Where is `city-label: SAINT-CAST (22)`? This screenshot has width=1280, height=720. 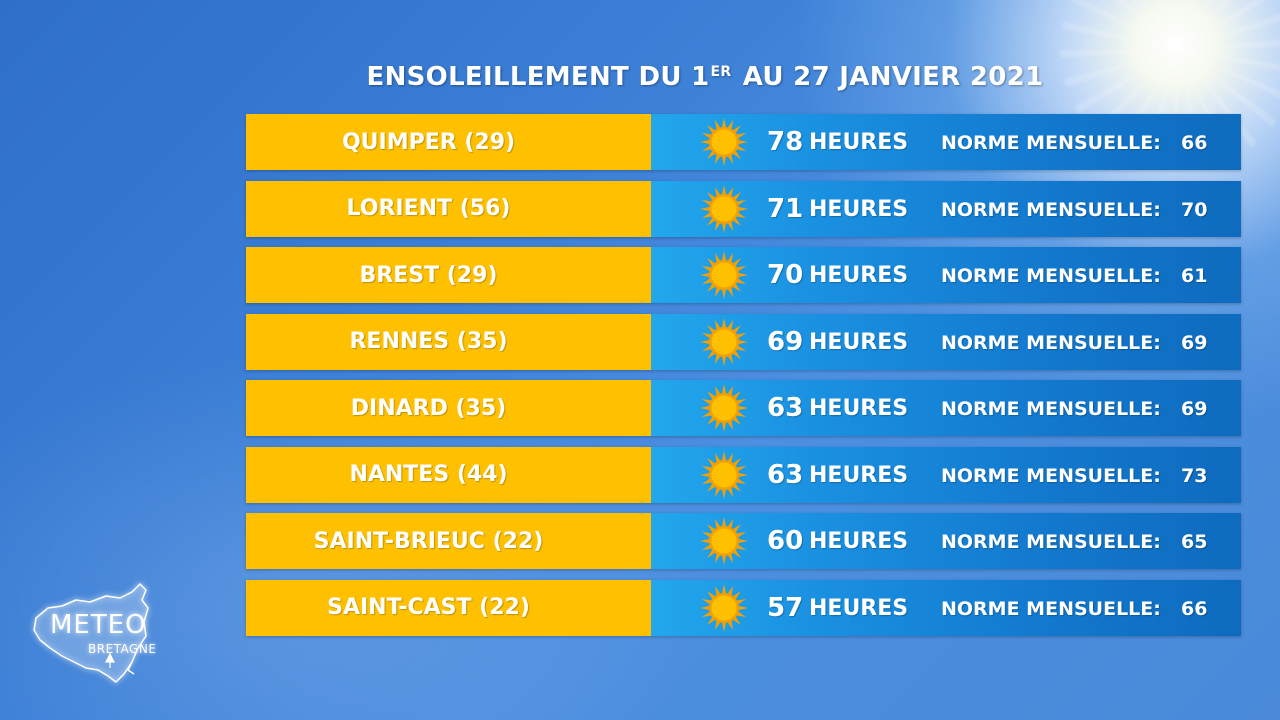
city-label: SAINT-CAST (22) is located at coordinates (448, 607).